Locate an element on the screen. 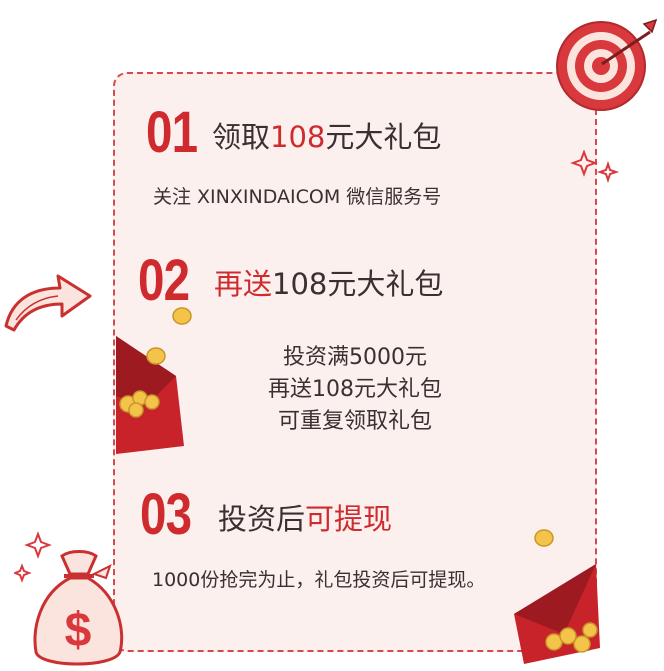 The width and height of the screenshot is (664, 671). step-02-line-1: 投资满5000元 is located at coordinates (355, 357).